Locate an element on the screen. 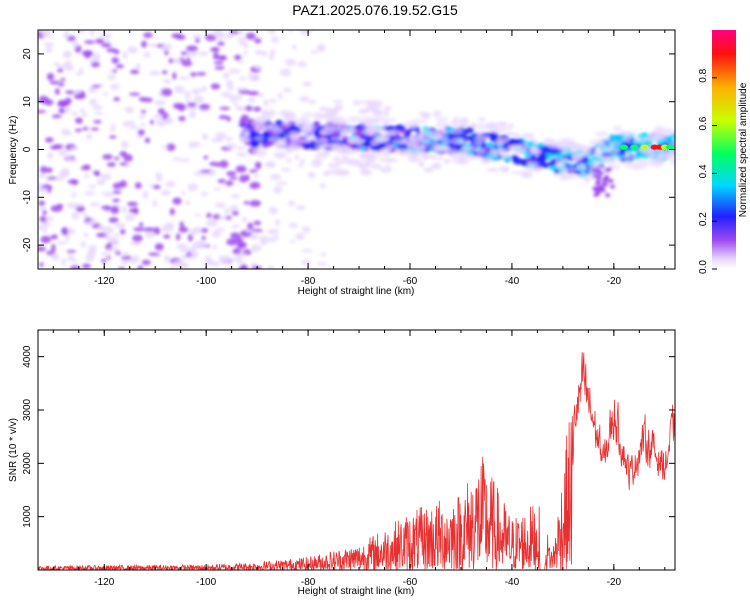  bottom-y-axis-label: SNR (10 * v/v) is located at coordinates (13, 450).